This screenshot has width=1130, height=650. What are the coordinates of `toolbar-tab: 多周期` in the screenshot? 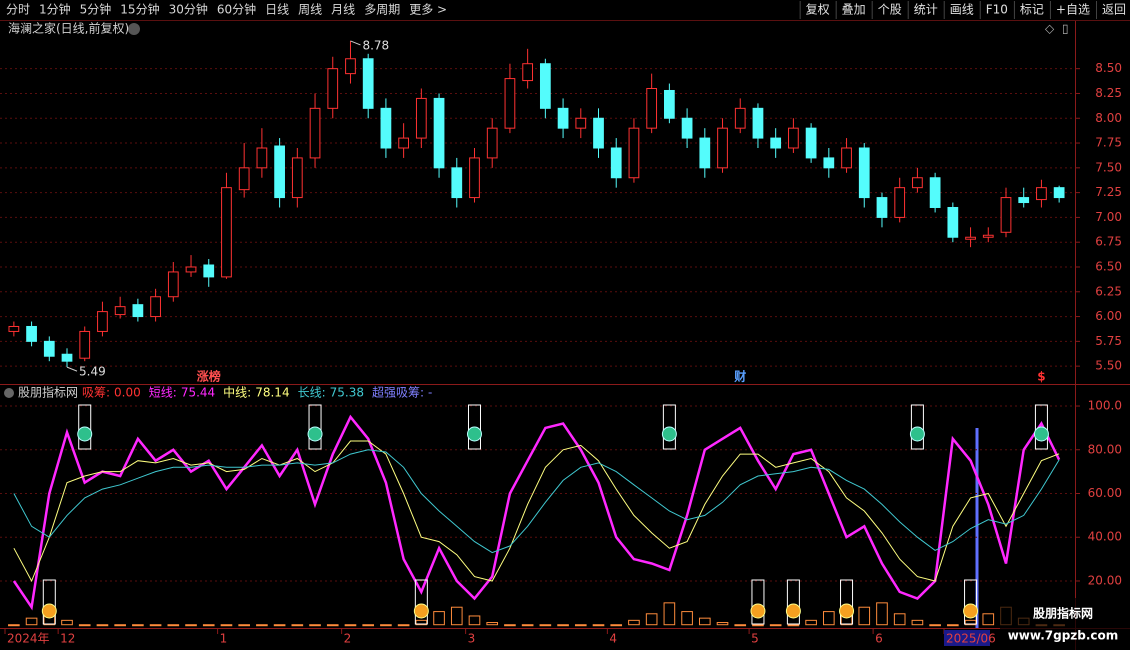 It's located at (382, 10).